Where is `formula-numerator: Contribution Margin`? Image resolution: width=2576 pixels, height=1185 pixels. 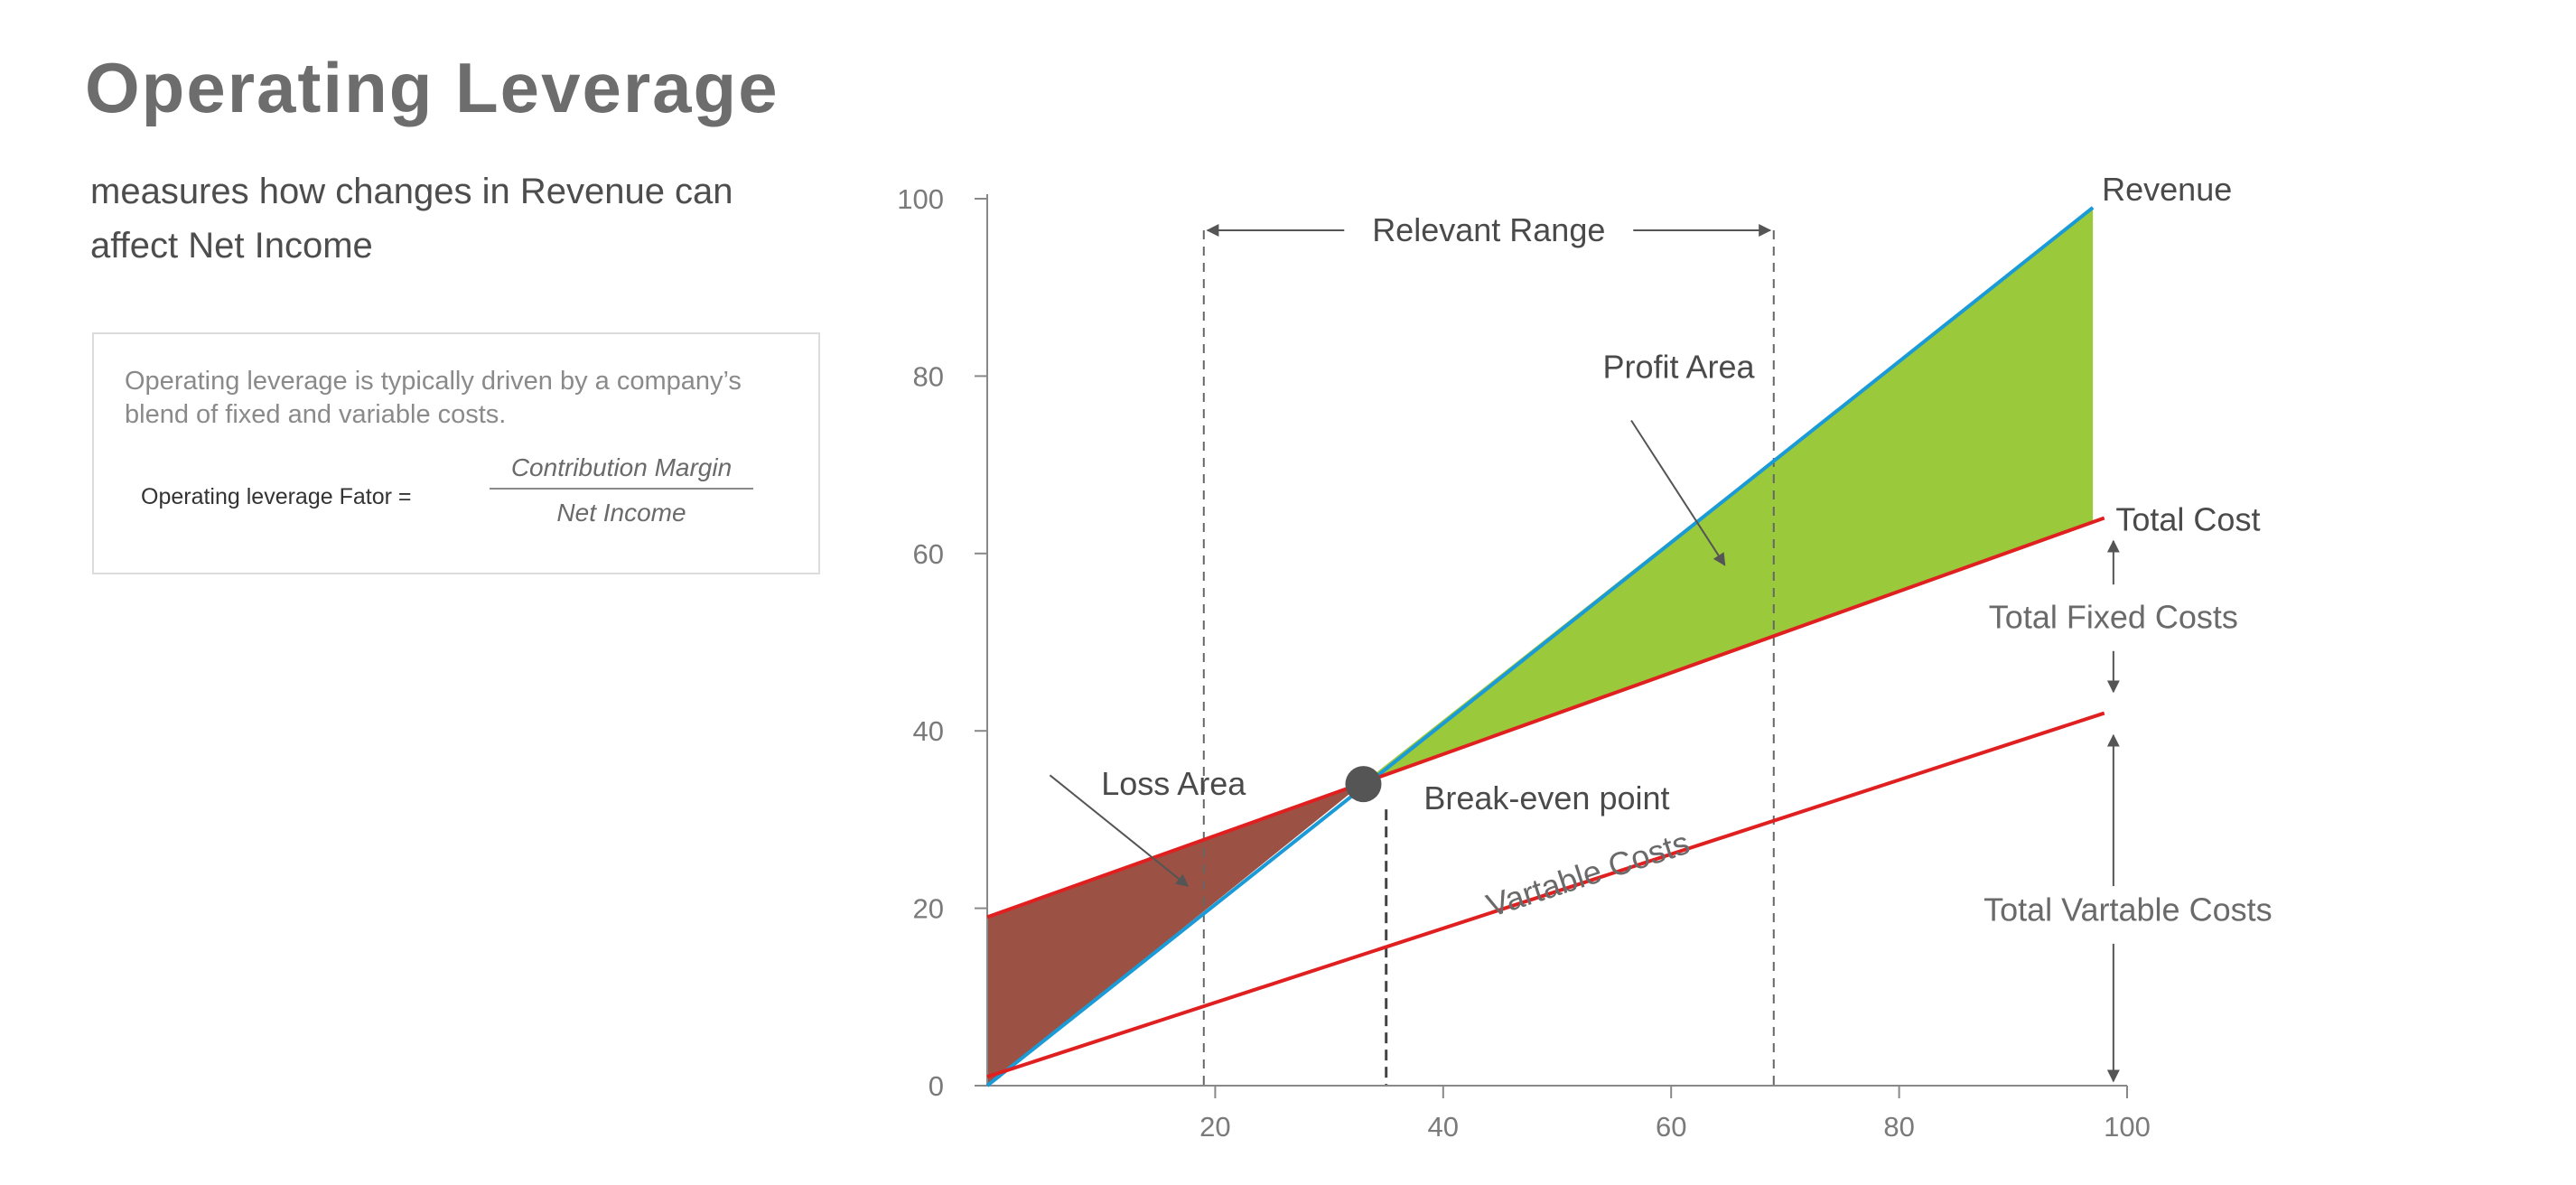
formula-numerator: Contribution Margin is located at coordinates (621, 471).